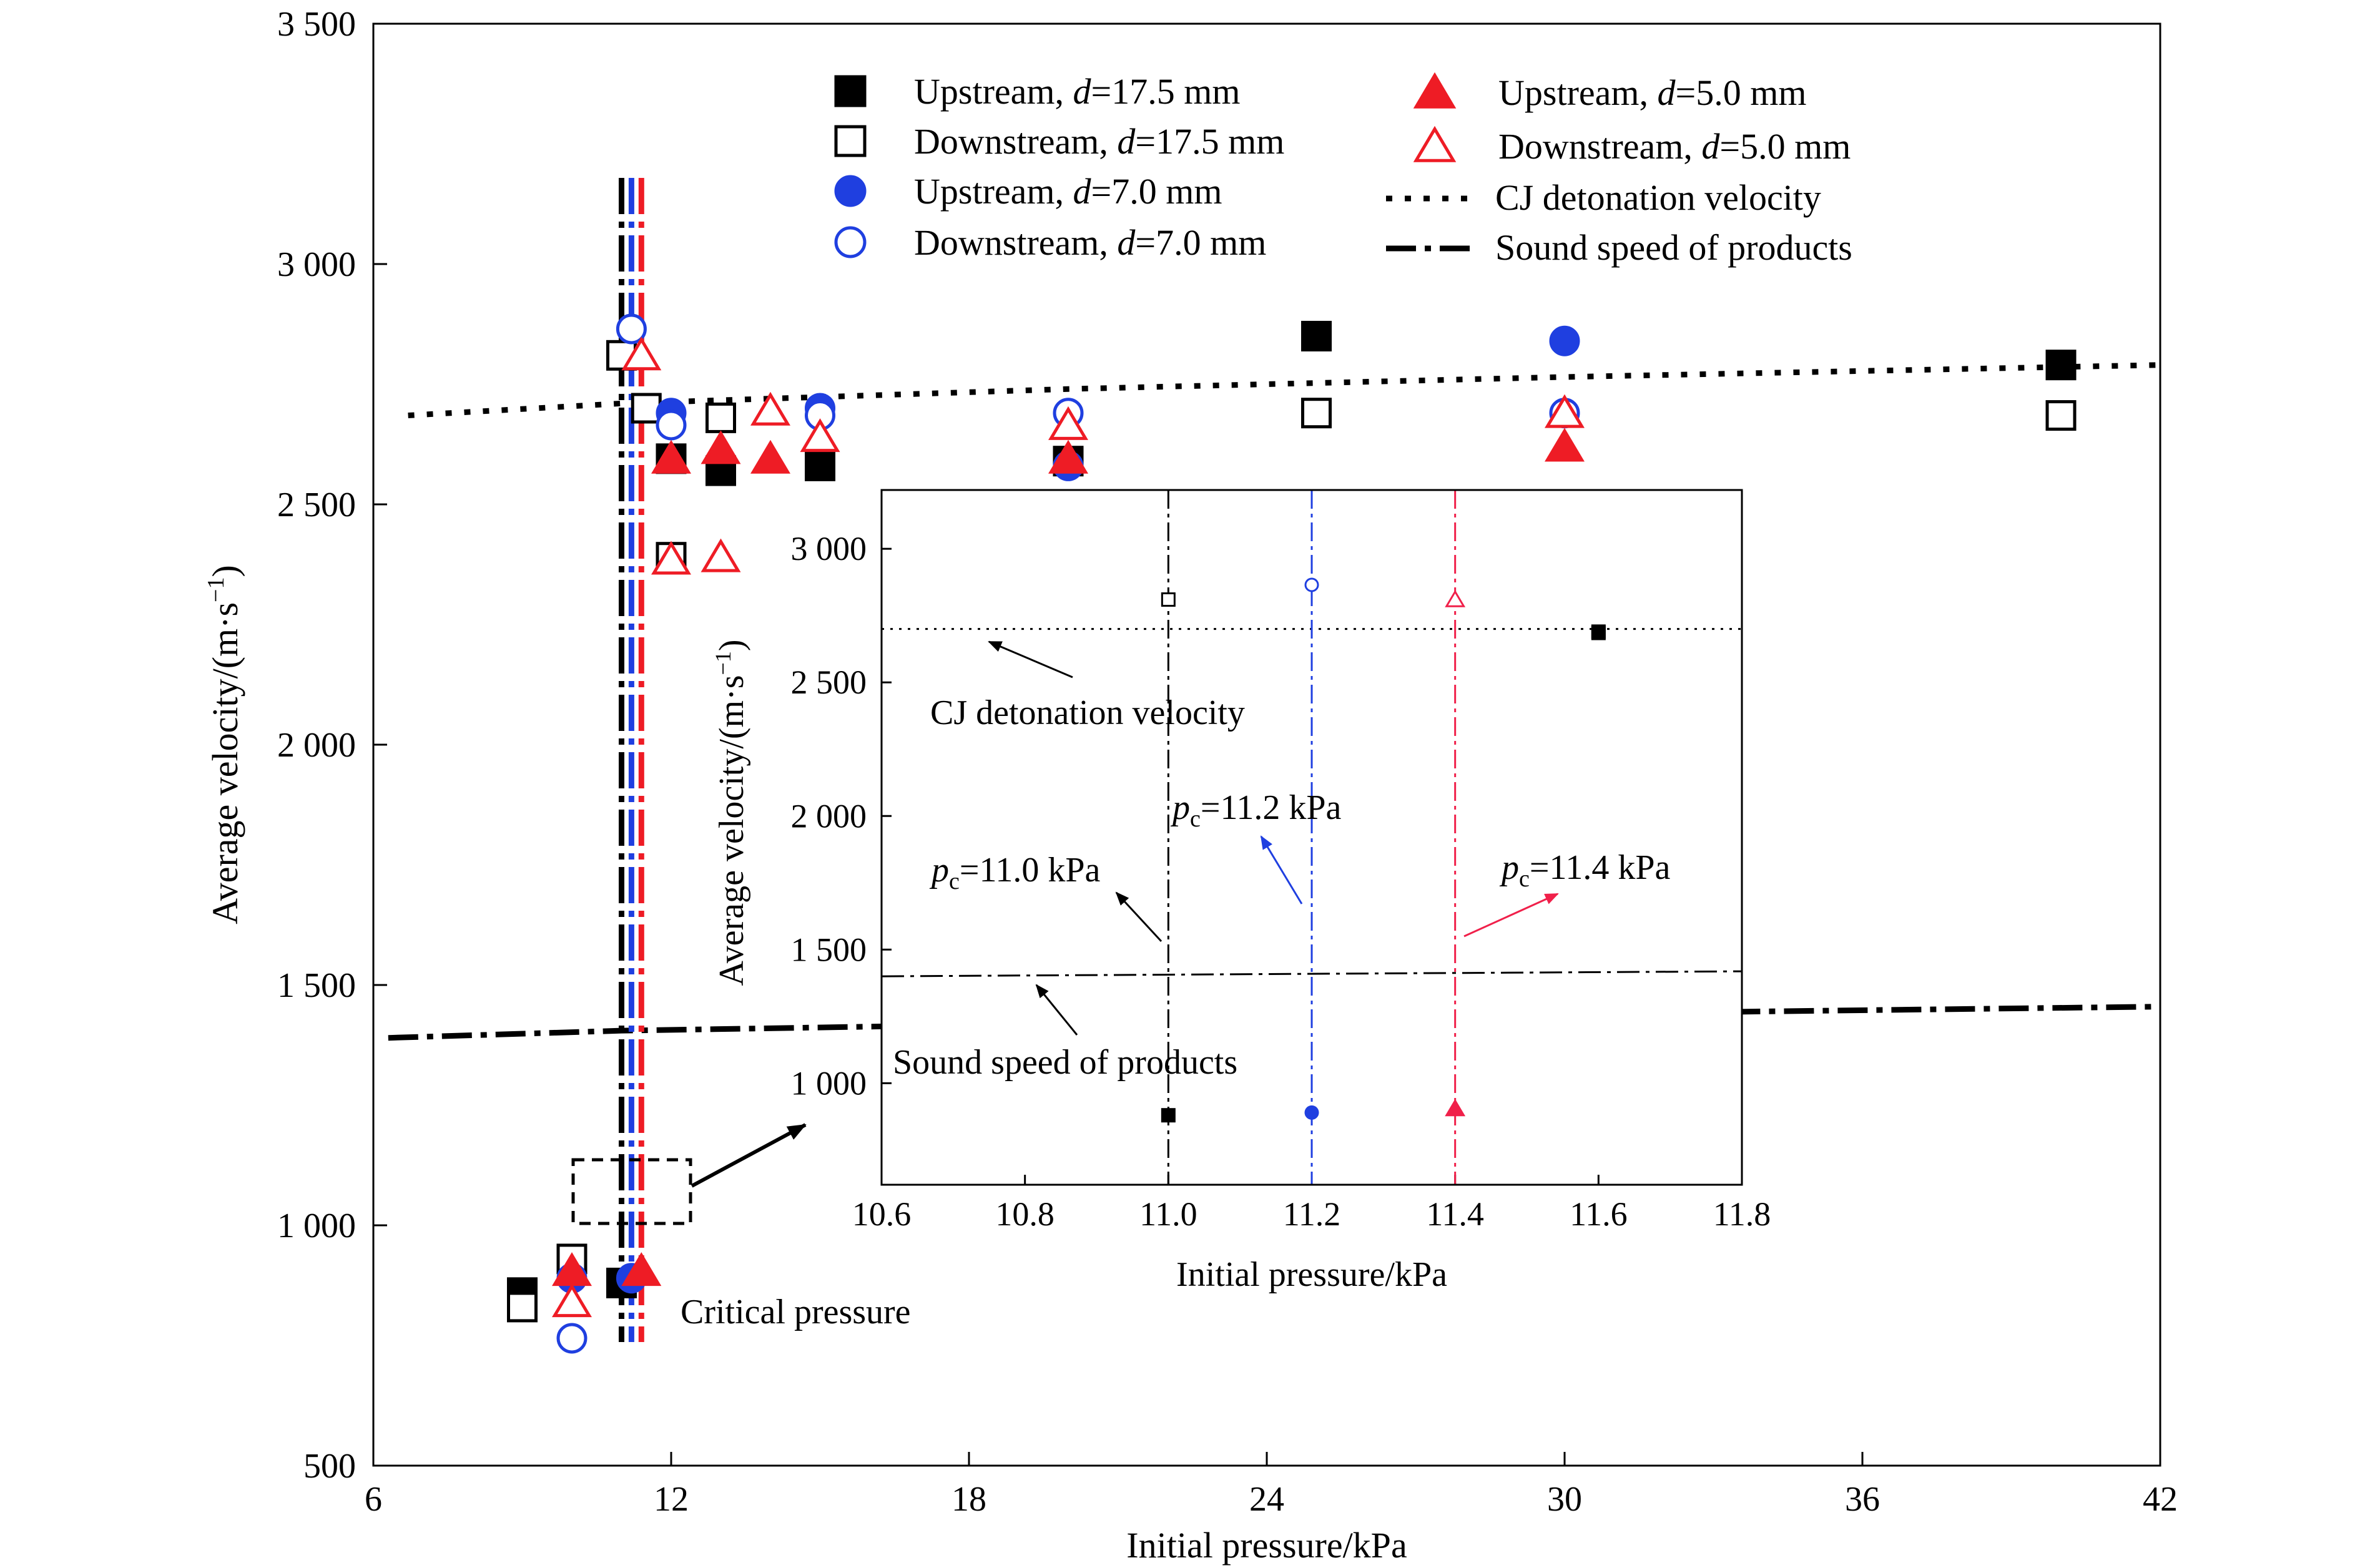 This screenshot has width=2360, height=1568. I want to click on pc-red-label: pc=11.4 kPa, so click(1585, 870).